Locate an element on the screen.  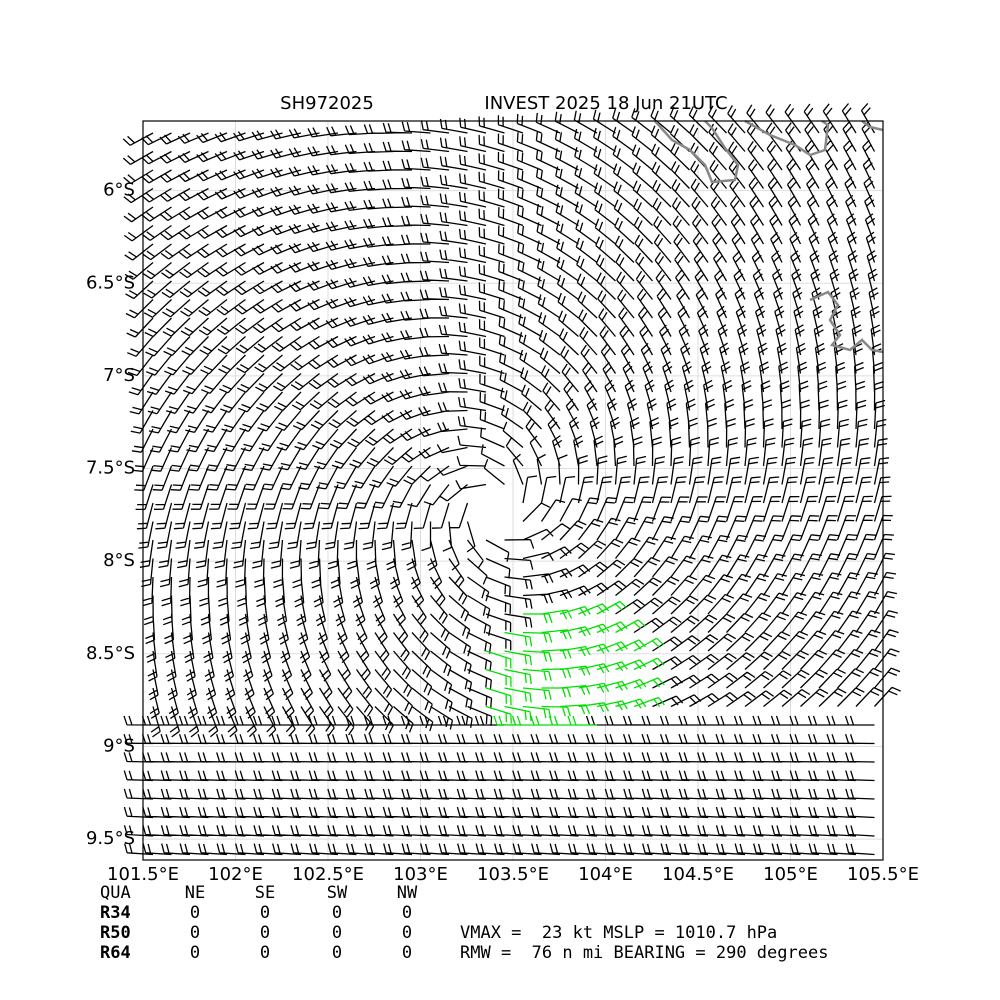
x-tick-label: 102.5°E is located at coordinates (328, 874).